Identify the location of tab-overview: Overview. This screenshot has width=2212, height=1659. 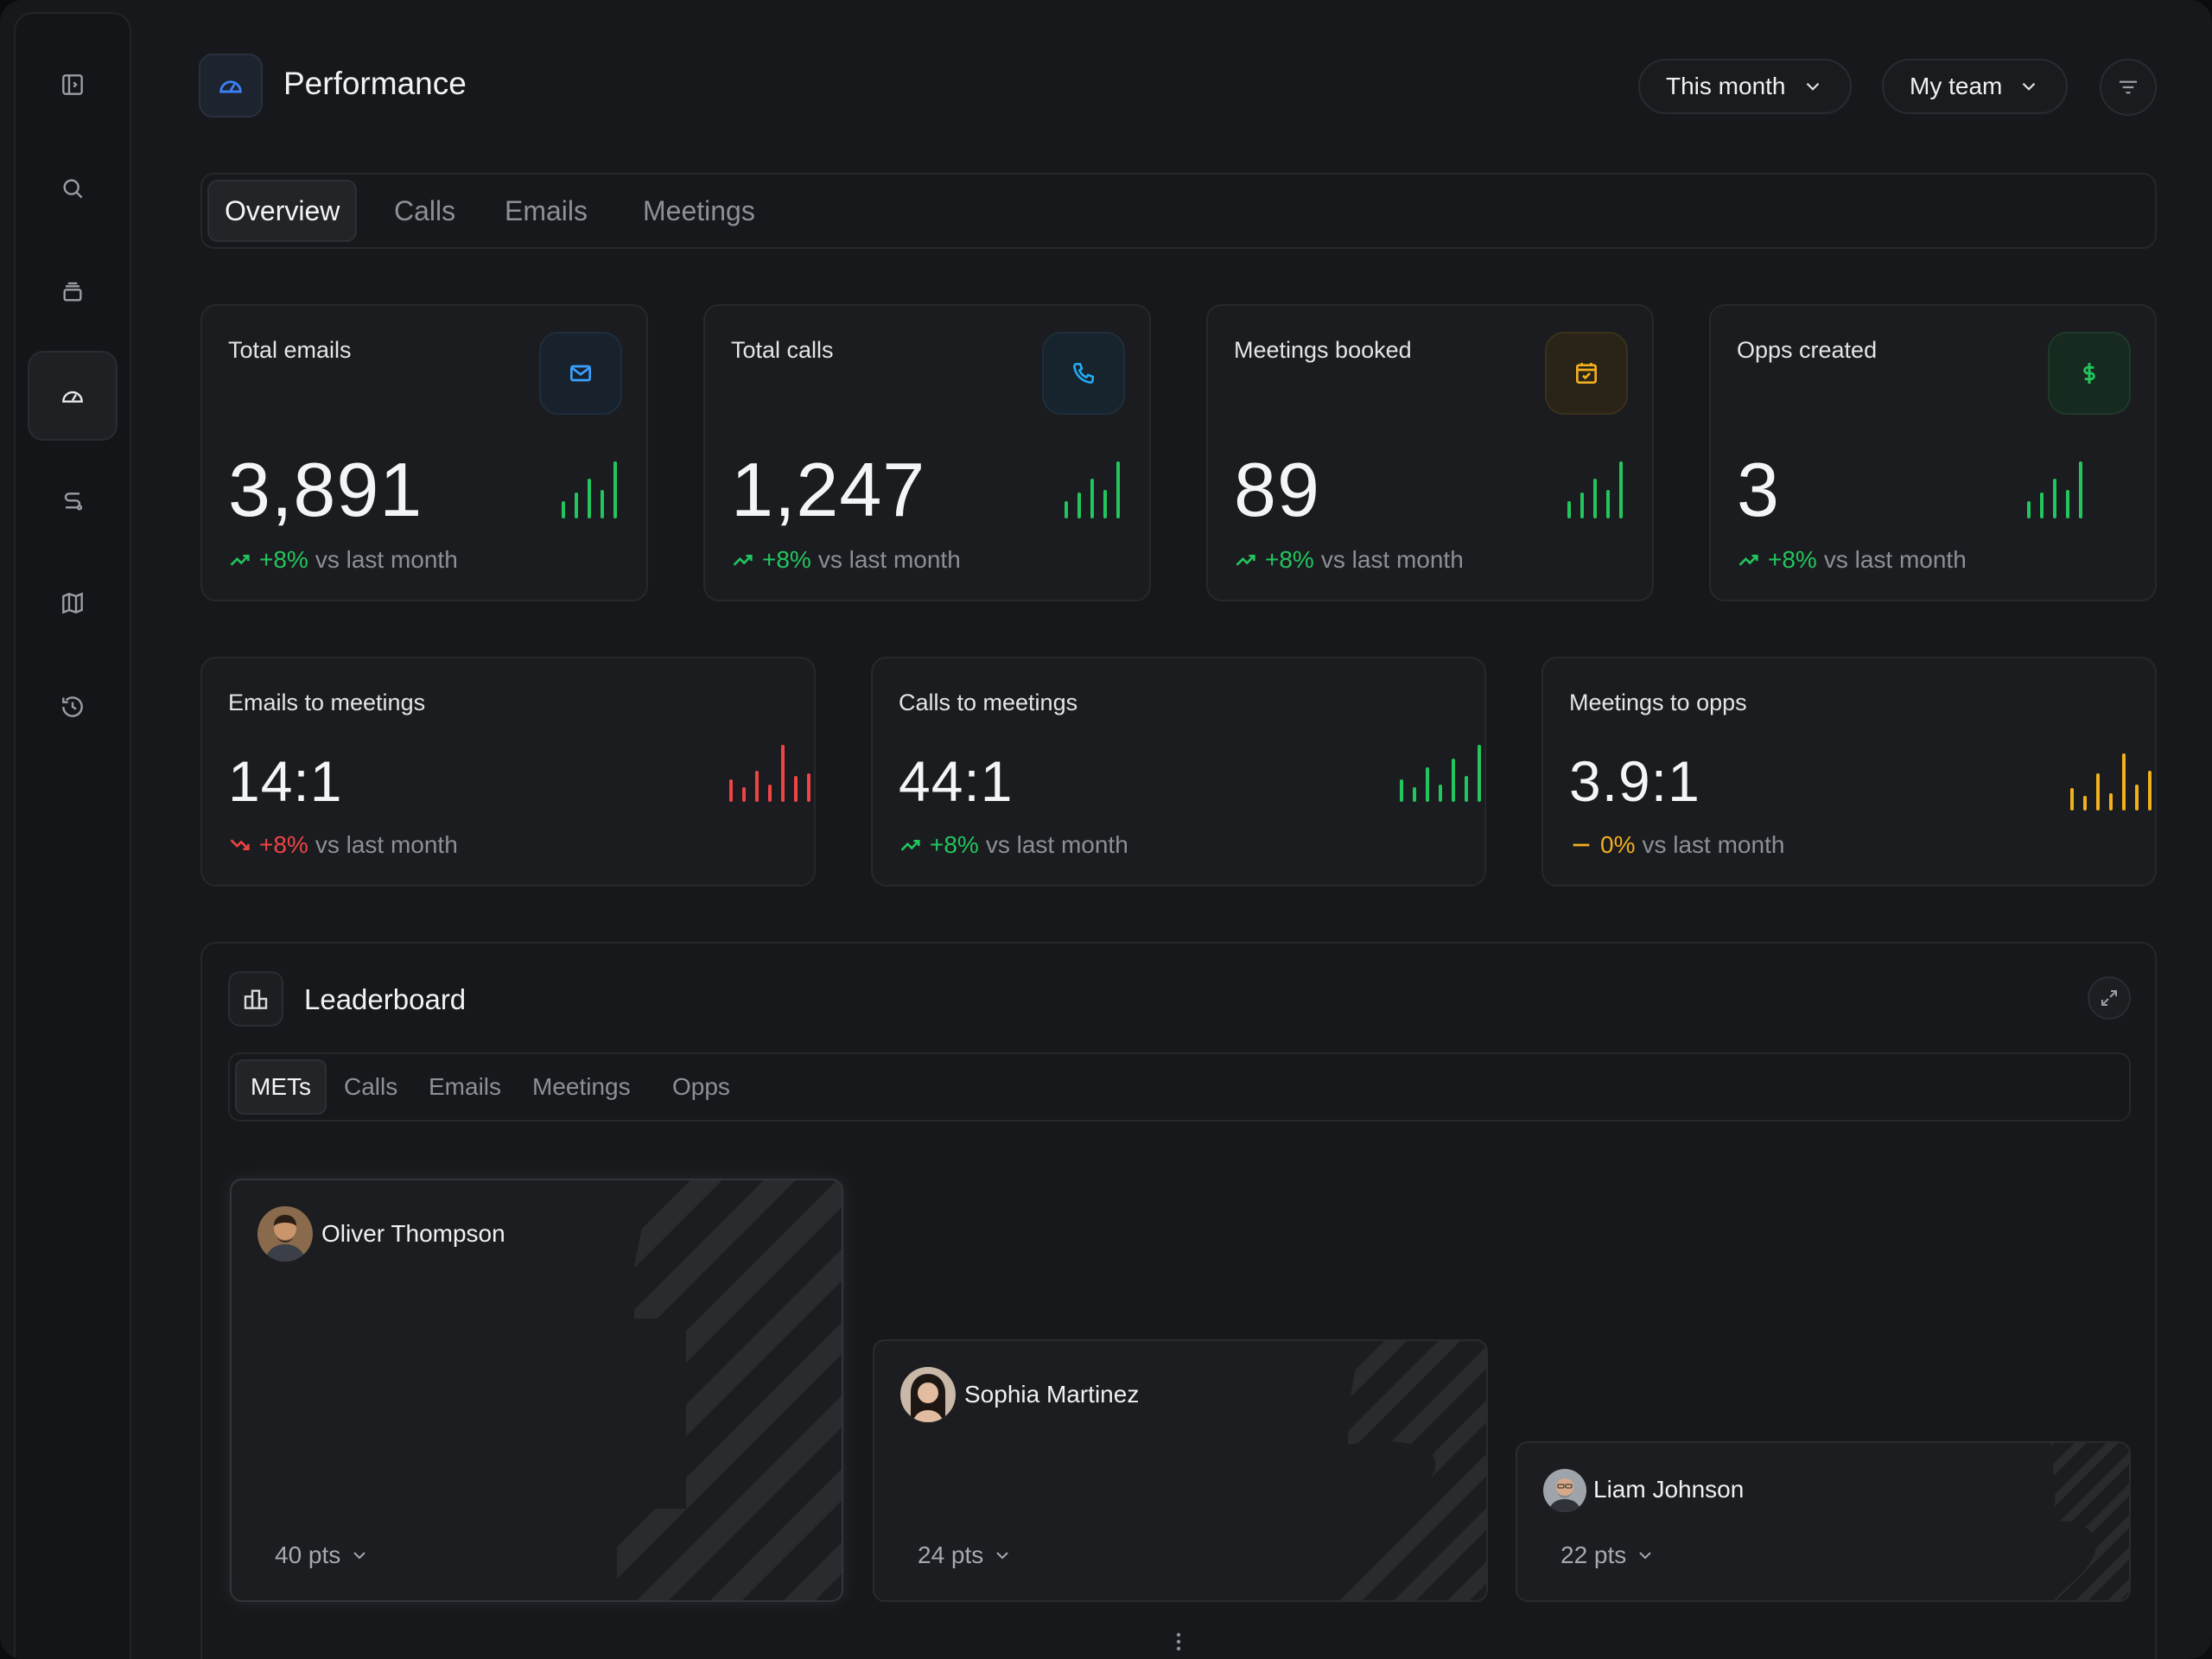
(282, 211).